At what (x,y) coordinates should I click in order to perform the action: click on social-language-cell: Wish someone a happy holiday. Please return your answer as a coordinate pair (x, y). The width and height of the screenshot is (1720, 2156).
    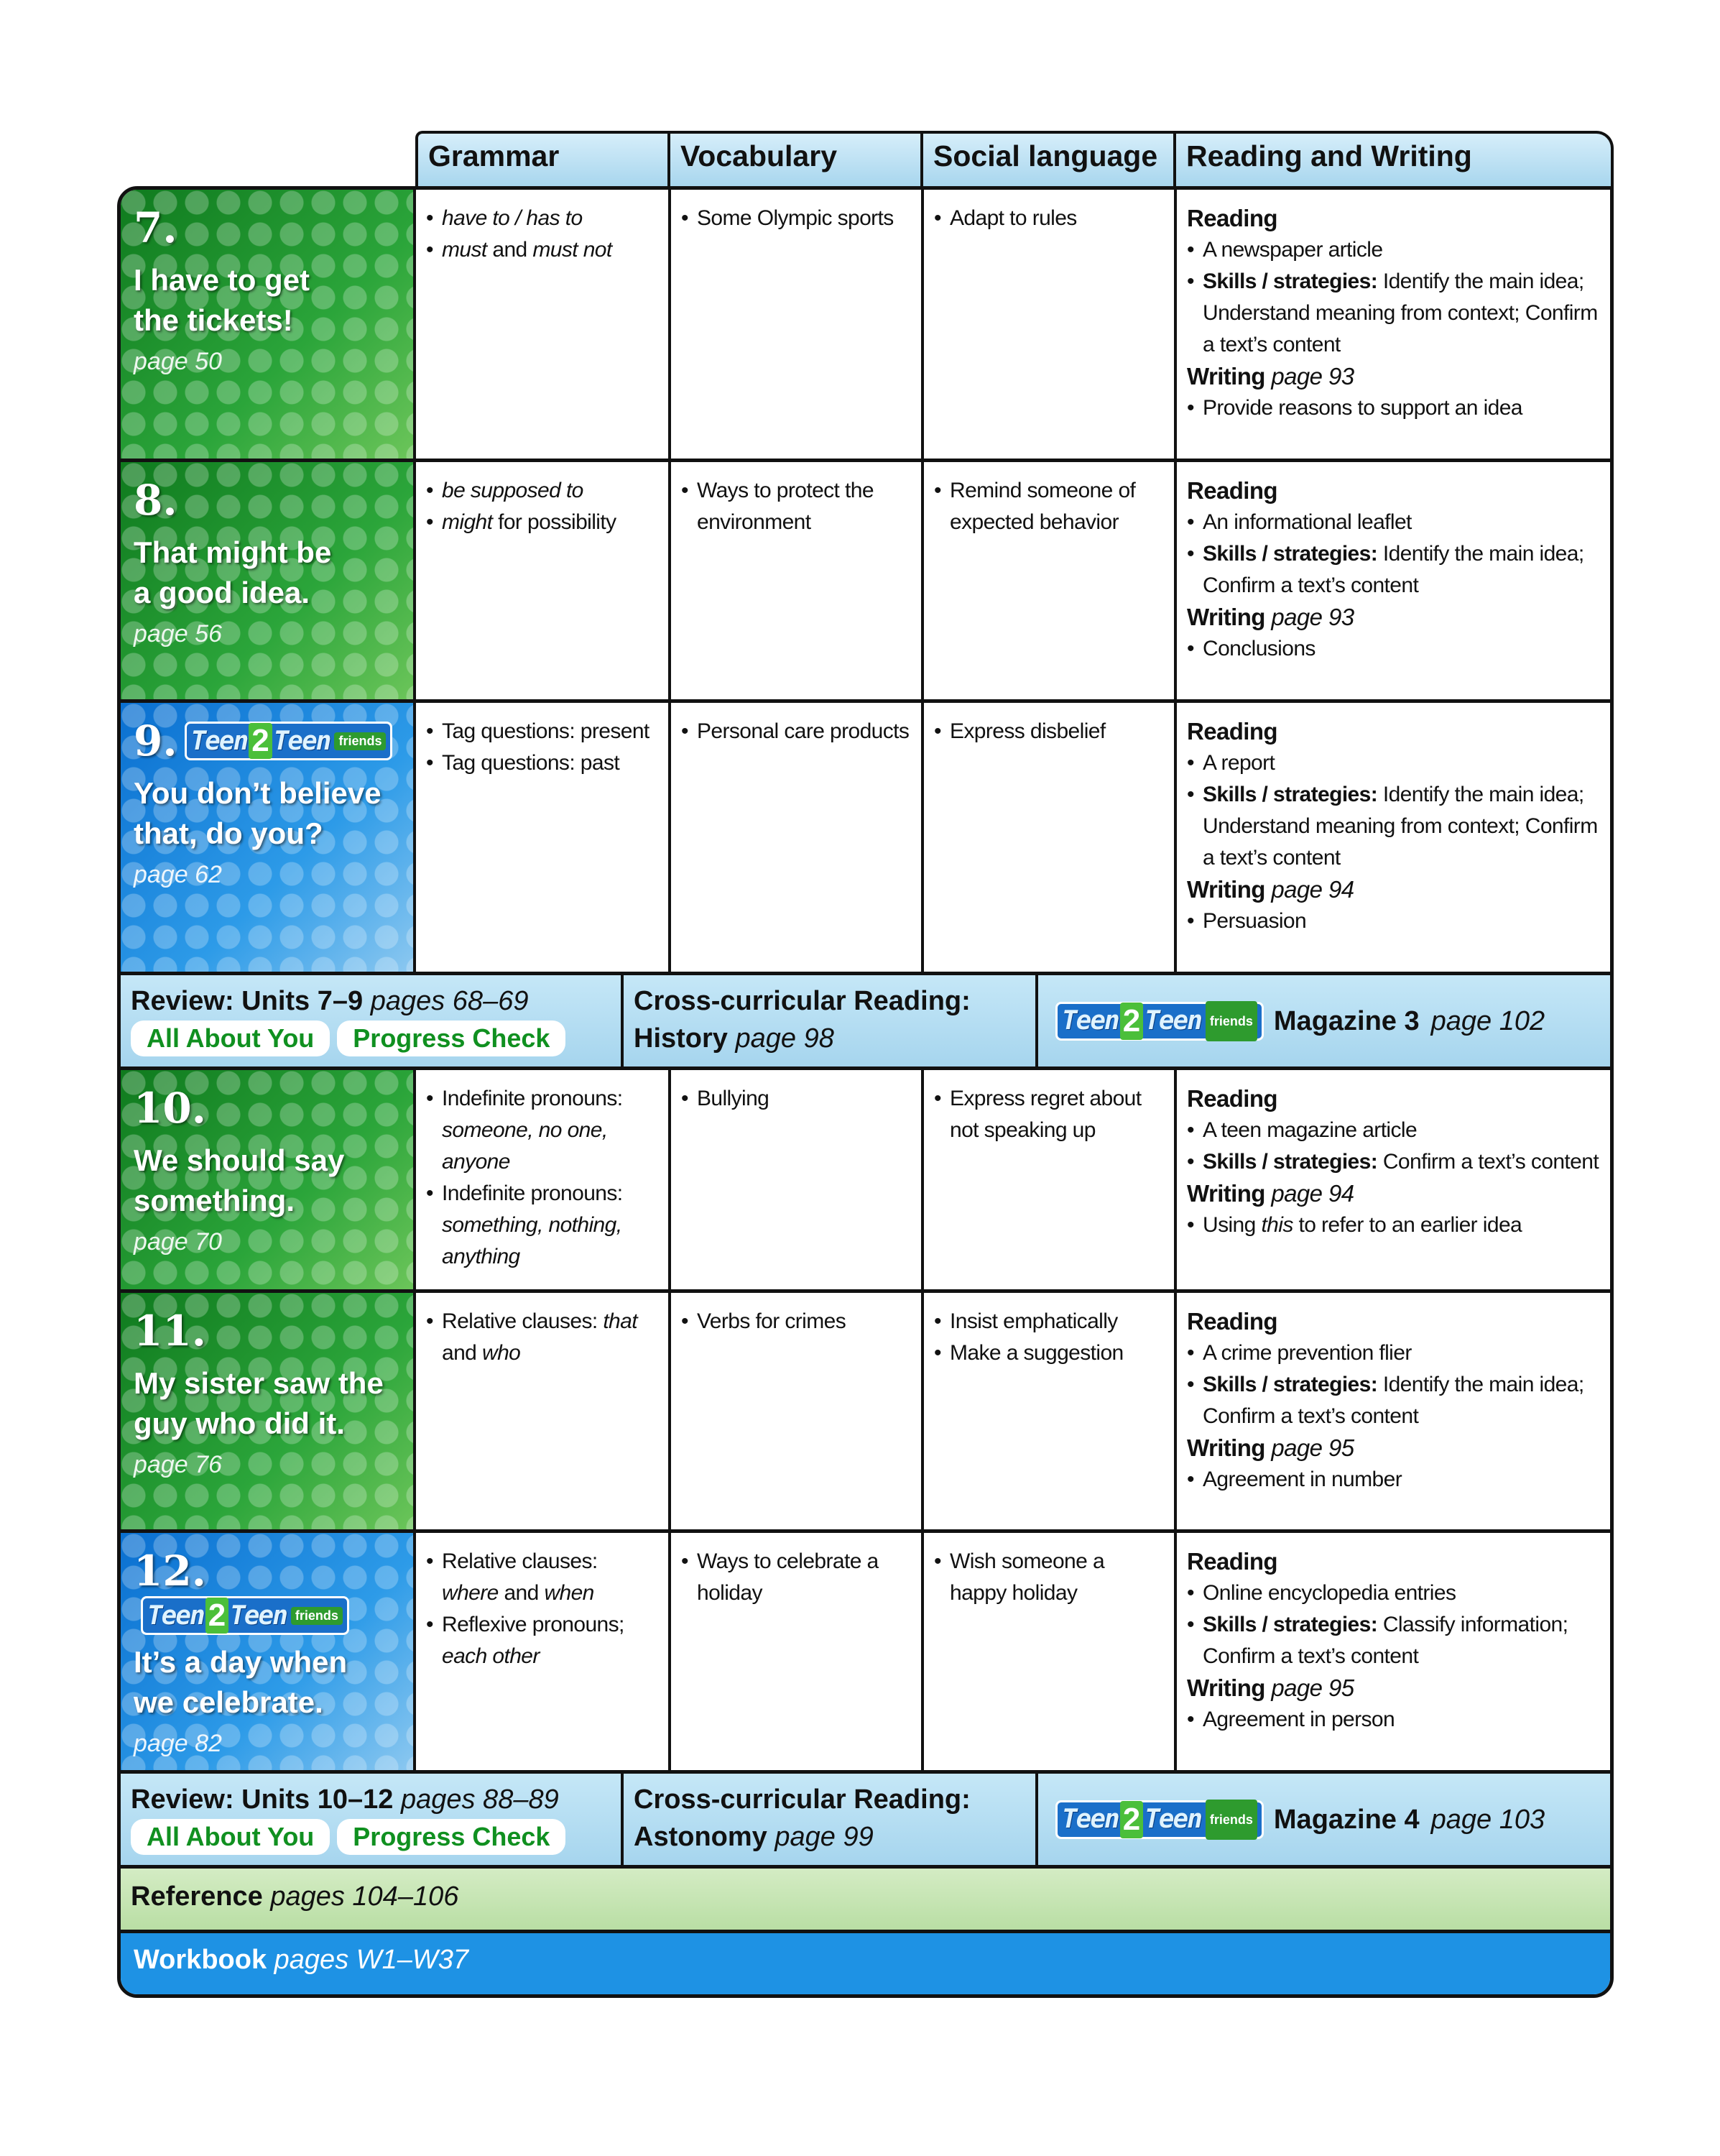
    Looking at the image, I should click on (1050, 1652).